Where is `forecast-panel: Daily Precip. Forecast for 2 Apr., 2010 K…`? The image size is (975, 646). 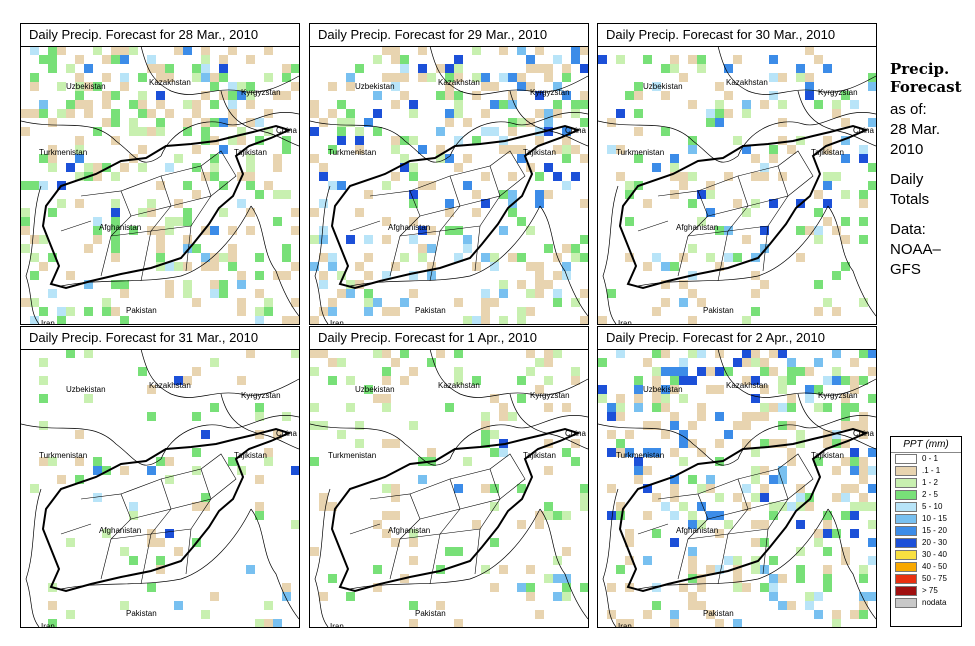 forecast-panel: Daily Precip. Forecast for 2 Apr., 2010 K… is located at coordinates (737, 477).